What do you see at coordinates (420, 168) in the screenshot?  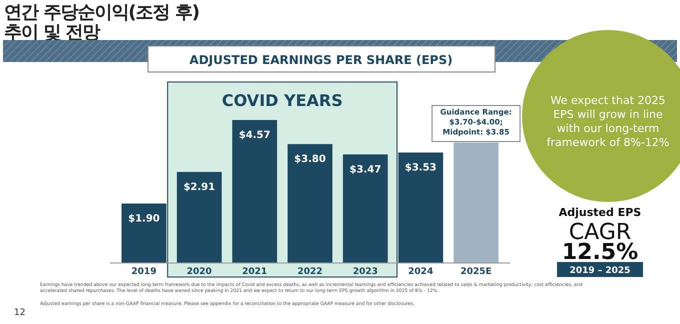 I see `data-label: $3.53` at bounding box center [420, 168].